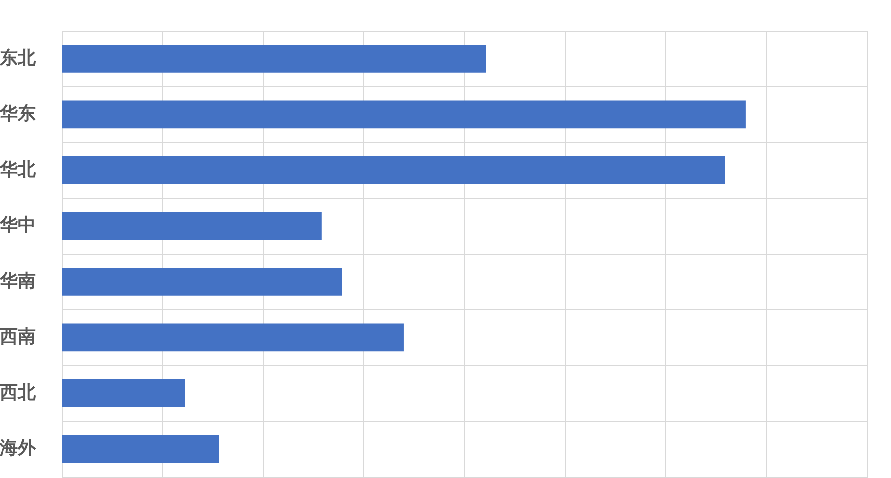  I want to click on y-tick-label: 华北, so click(18, 169).